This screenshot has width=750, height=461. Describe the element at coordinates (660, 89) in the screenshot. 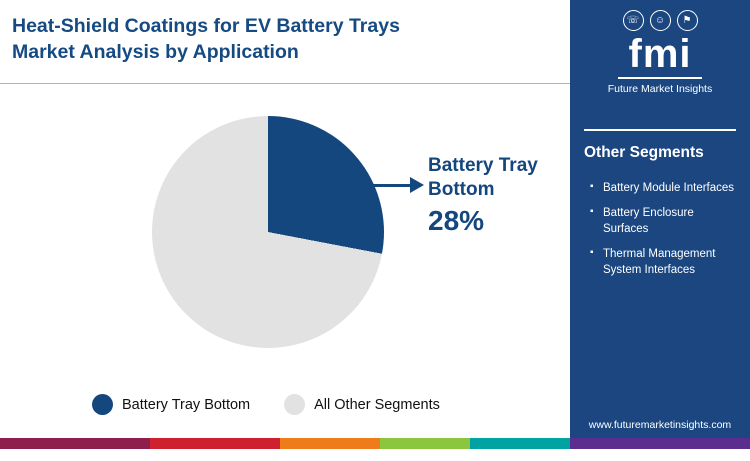

I see `logo-tagline: Future Market Insights` at that location.